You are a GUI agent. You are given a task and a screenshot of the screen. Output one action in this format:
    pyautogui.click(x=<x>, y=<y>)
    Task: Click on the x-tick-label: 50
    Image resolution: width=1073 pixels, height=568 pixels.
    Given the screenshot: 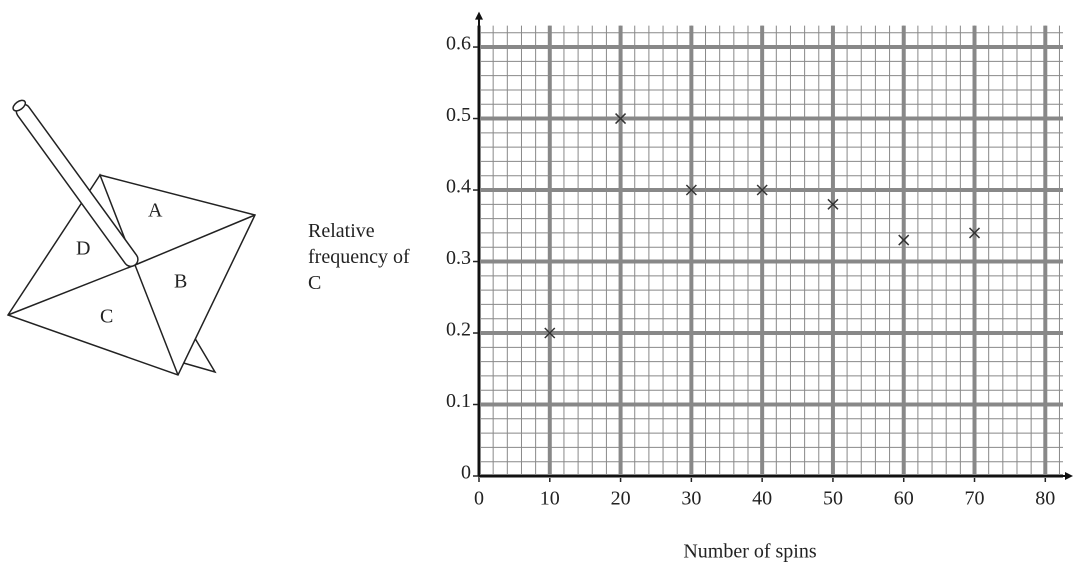 What is the action you would take?
    pyautogui.click(x=833, y=499)
    